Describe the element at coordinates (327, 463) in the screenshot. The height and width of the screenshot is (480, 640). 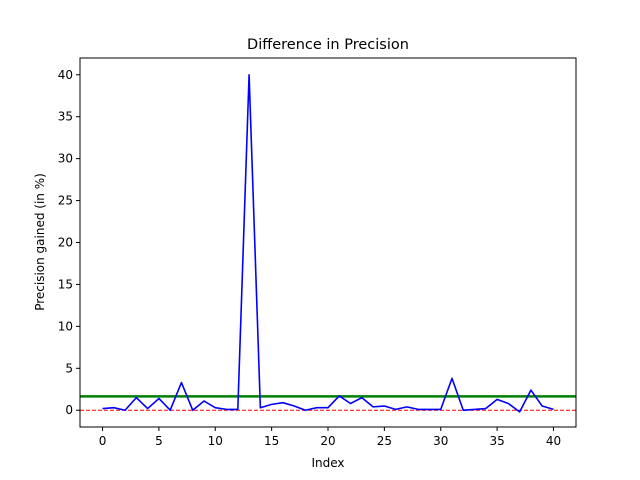
I see `x-axis-label: Index` at that location.